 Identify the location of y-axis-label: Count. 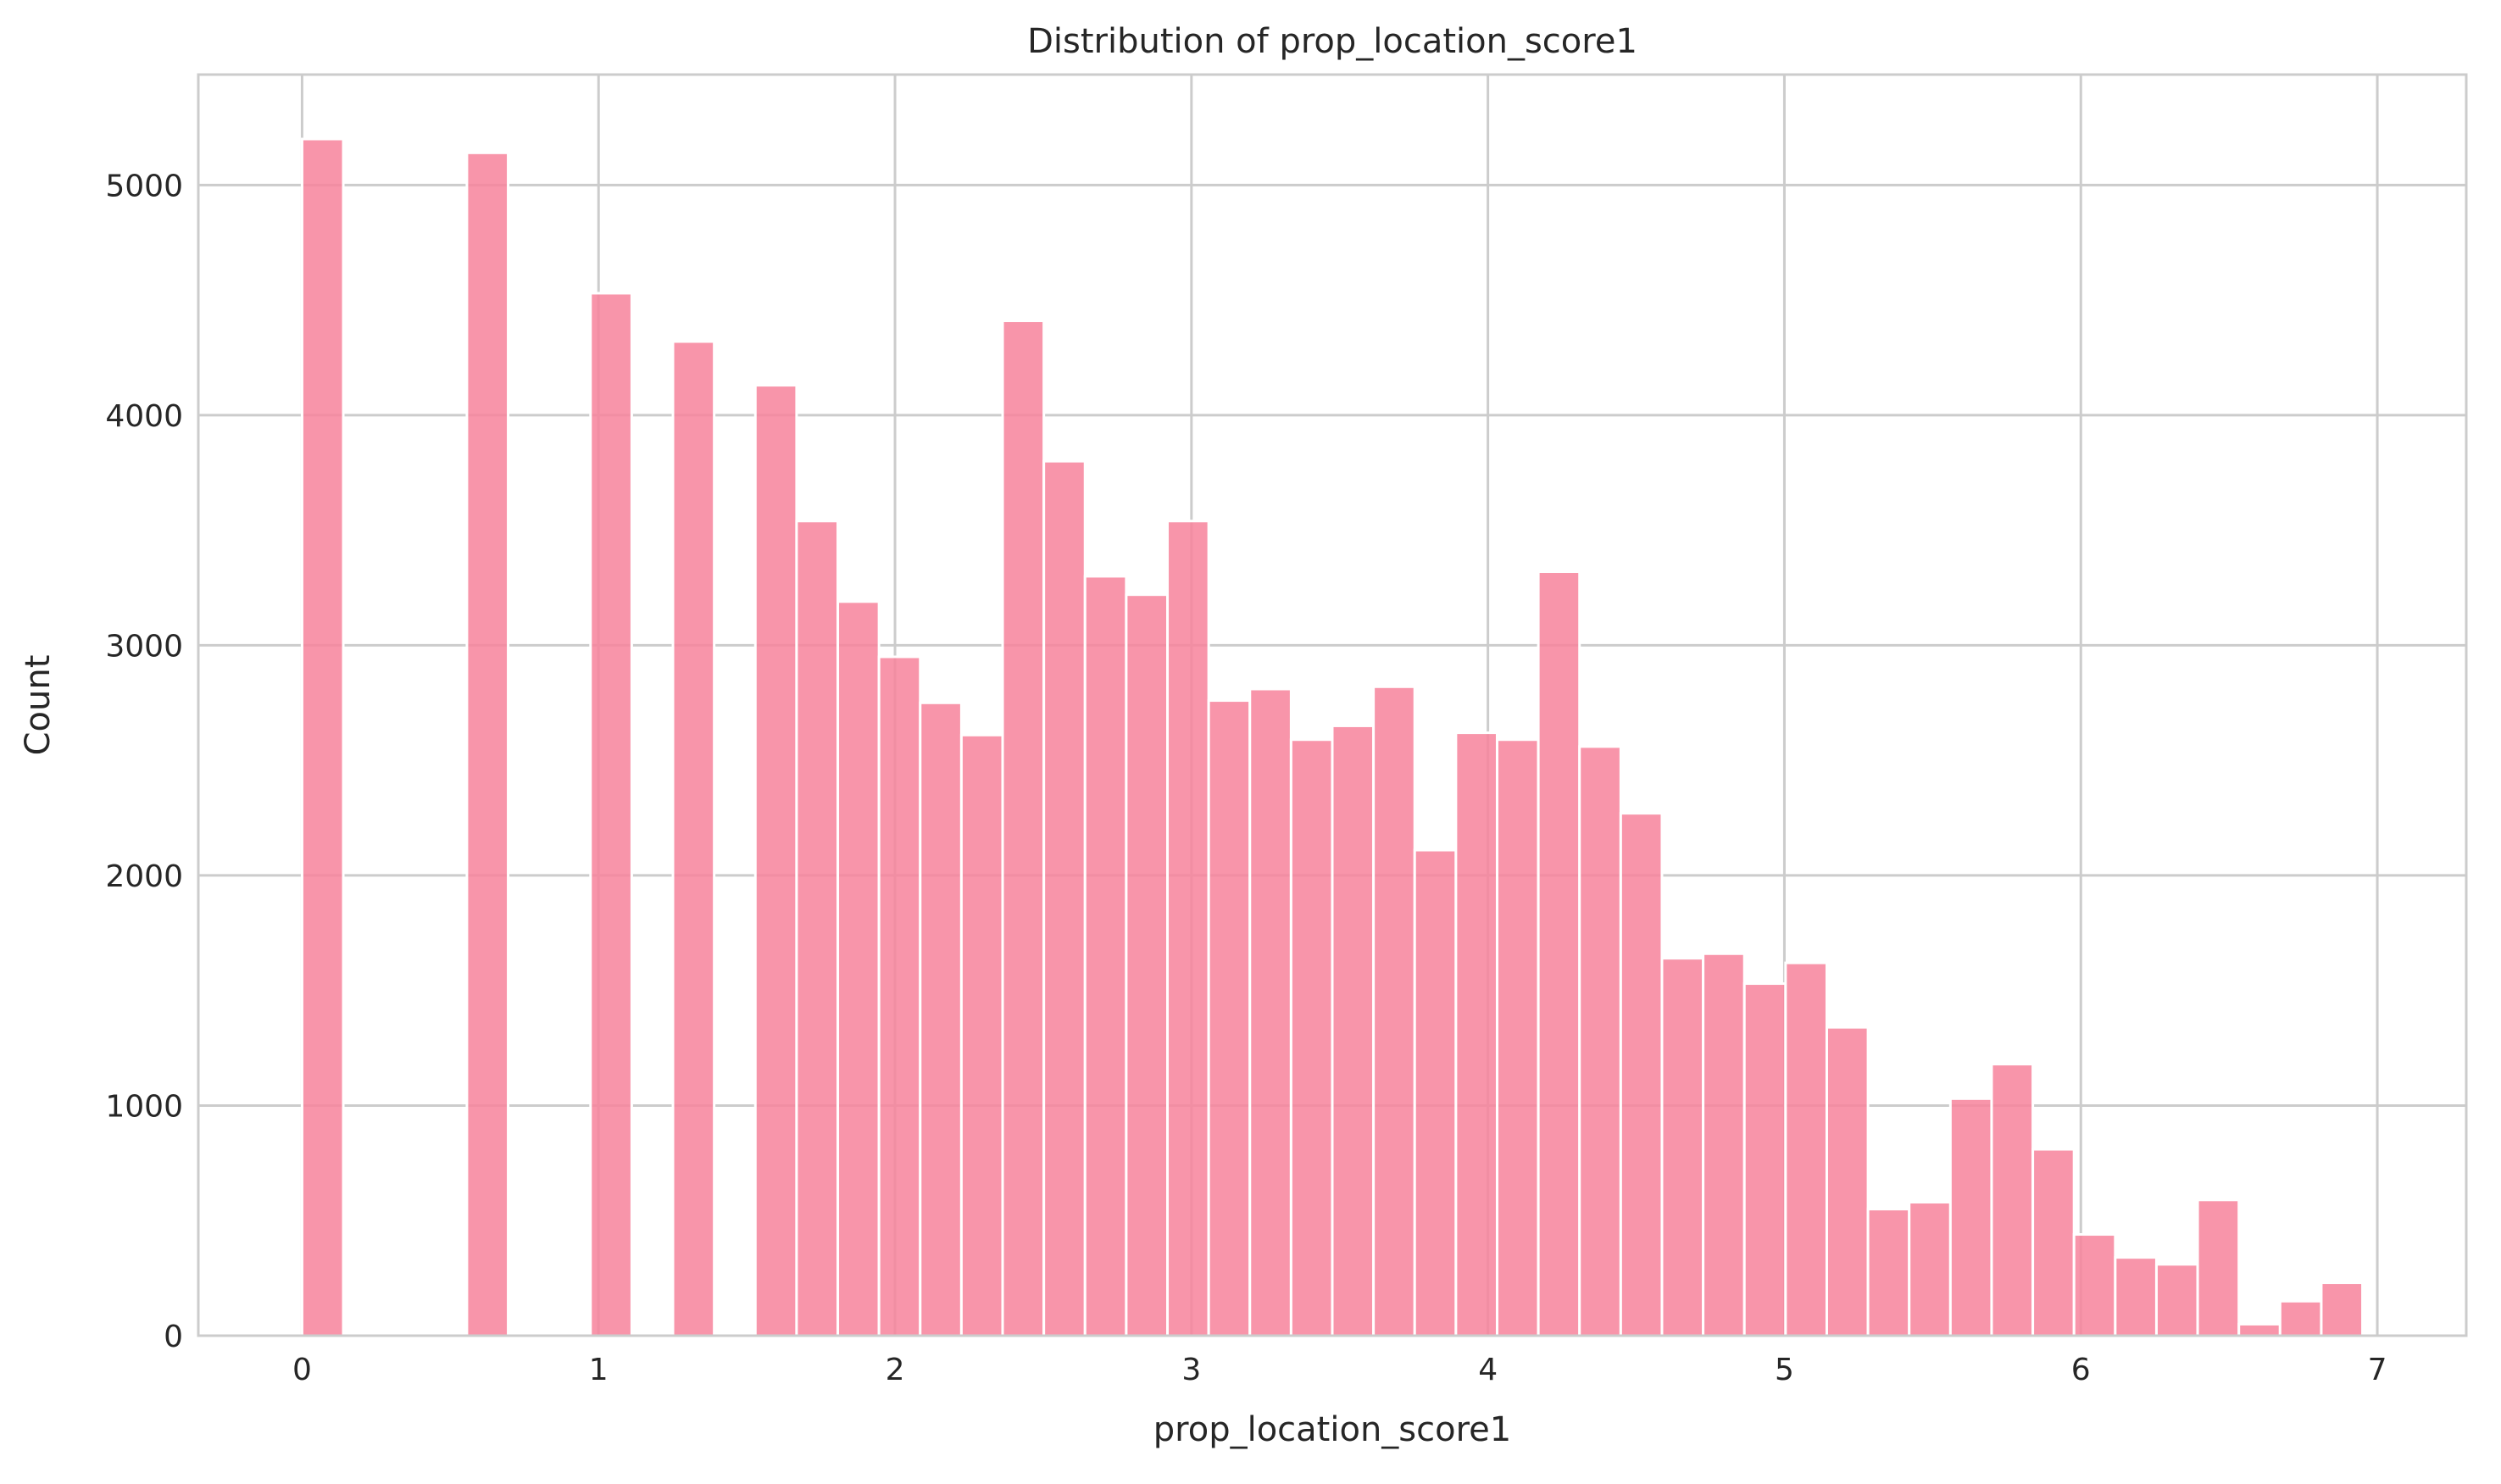
(38, 706).